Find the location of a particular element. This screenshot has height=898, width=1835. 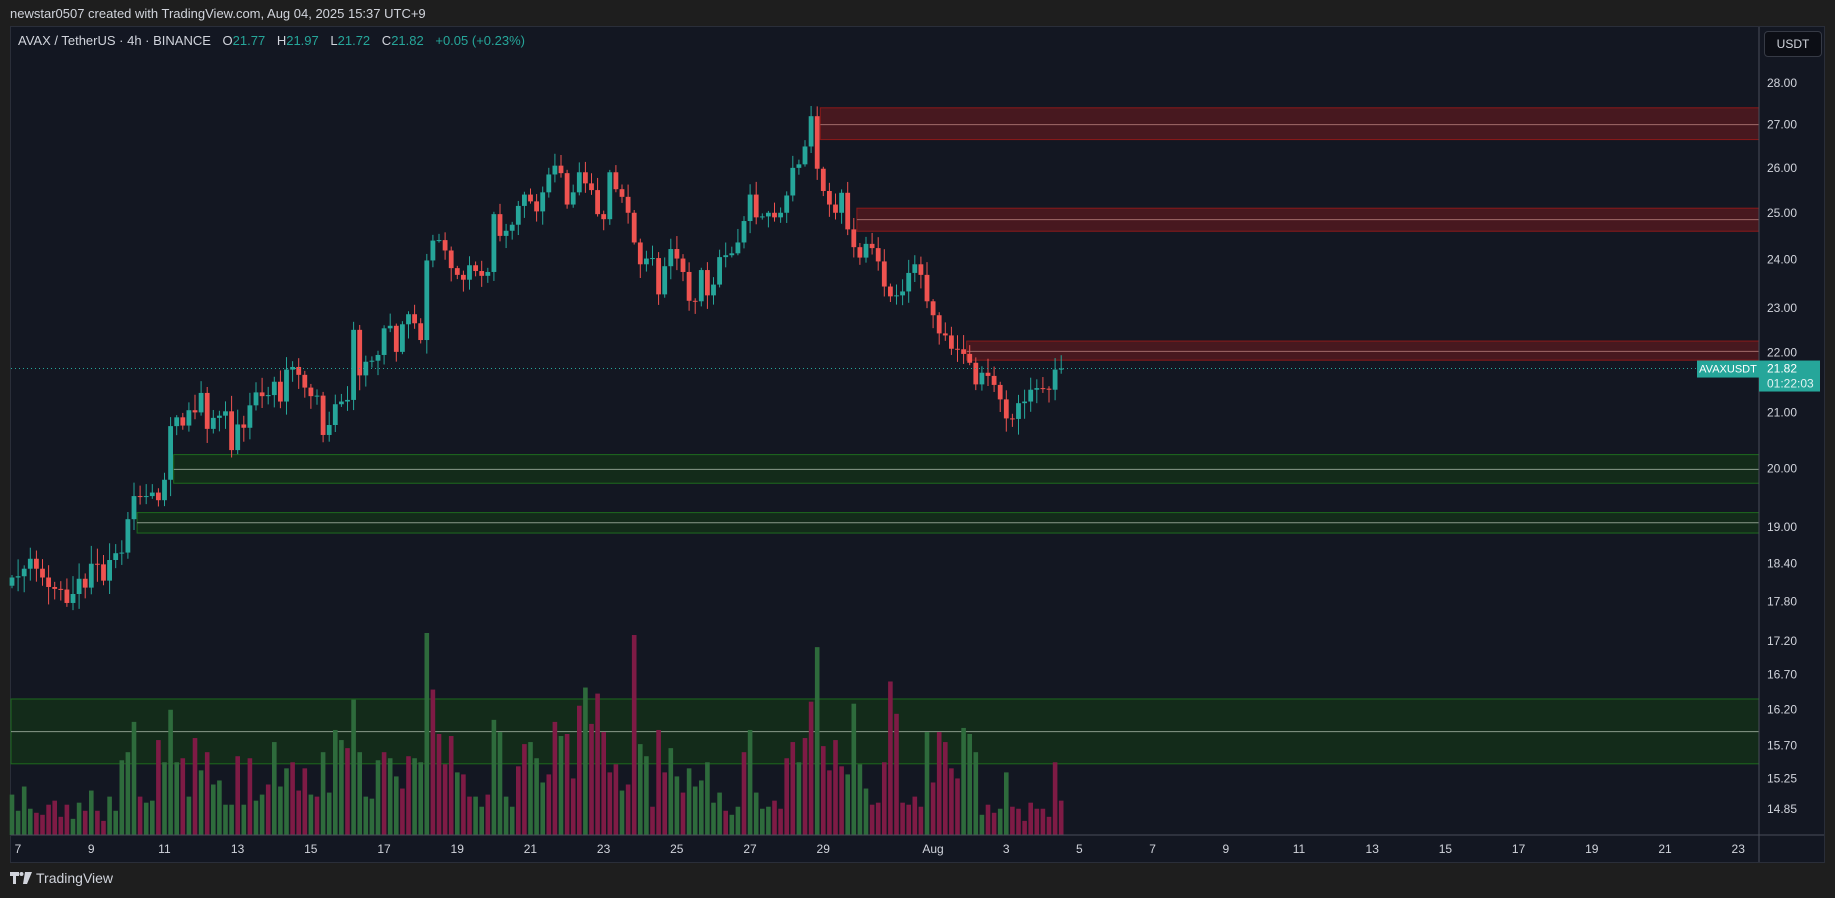

time-tick-label: 3 is located at coordinates (1006, 849).